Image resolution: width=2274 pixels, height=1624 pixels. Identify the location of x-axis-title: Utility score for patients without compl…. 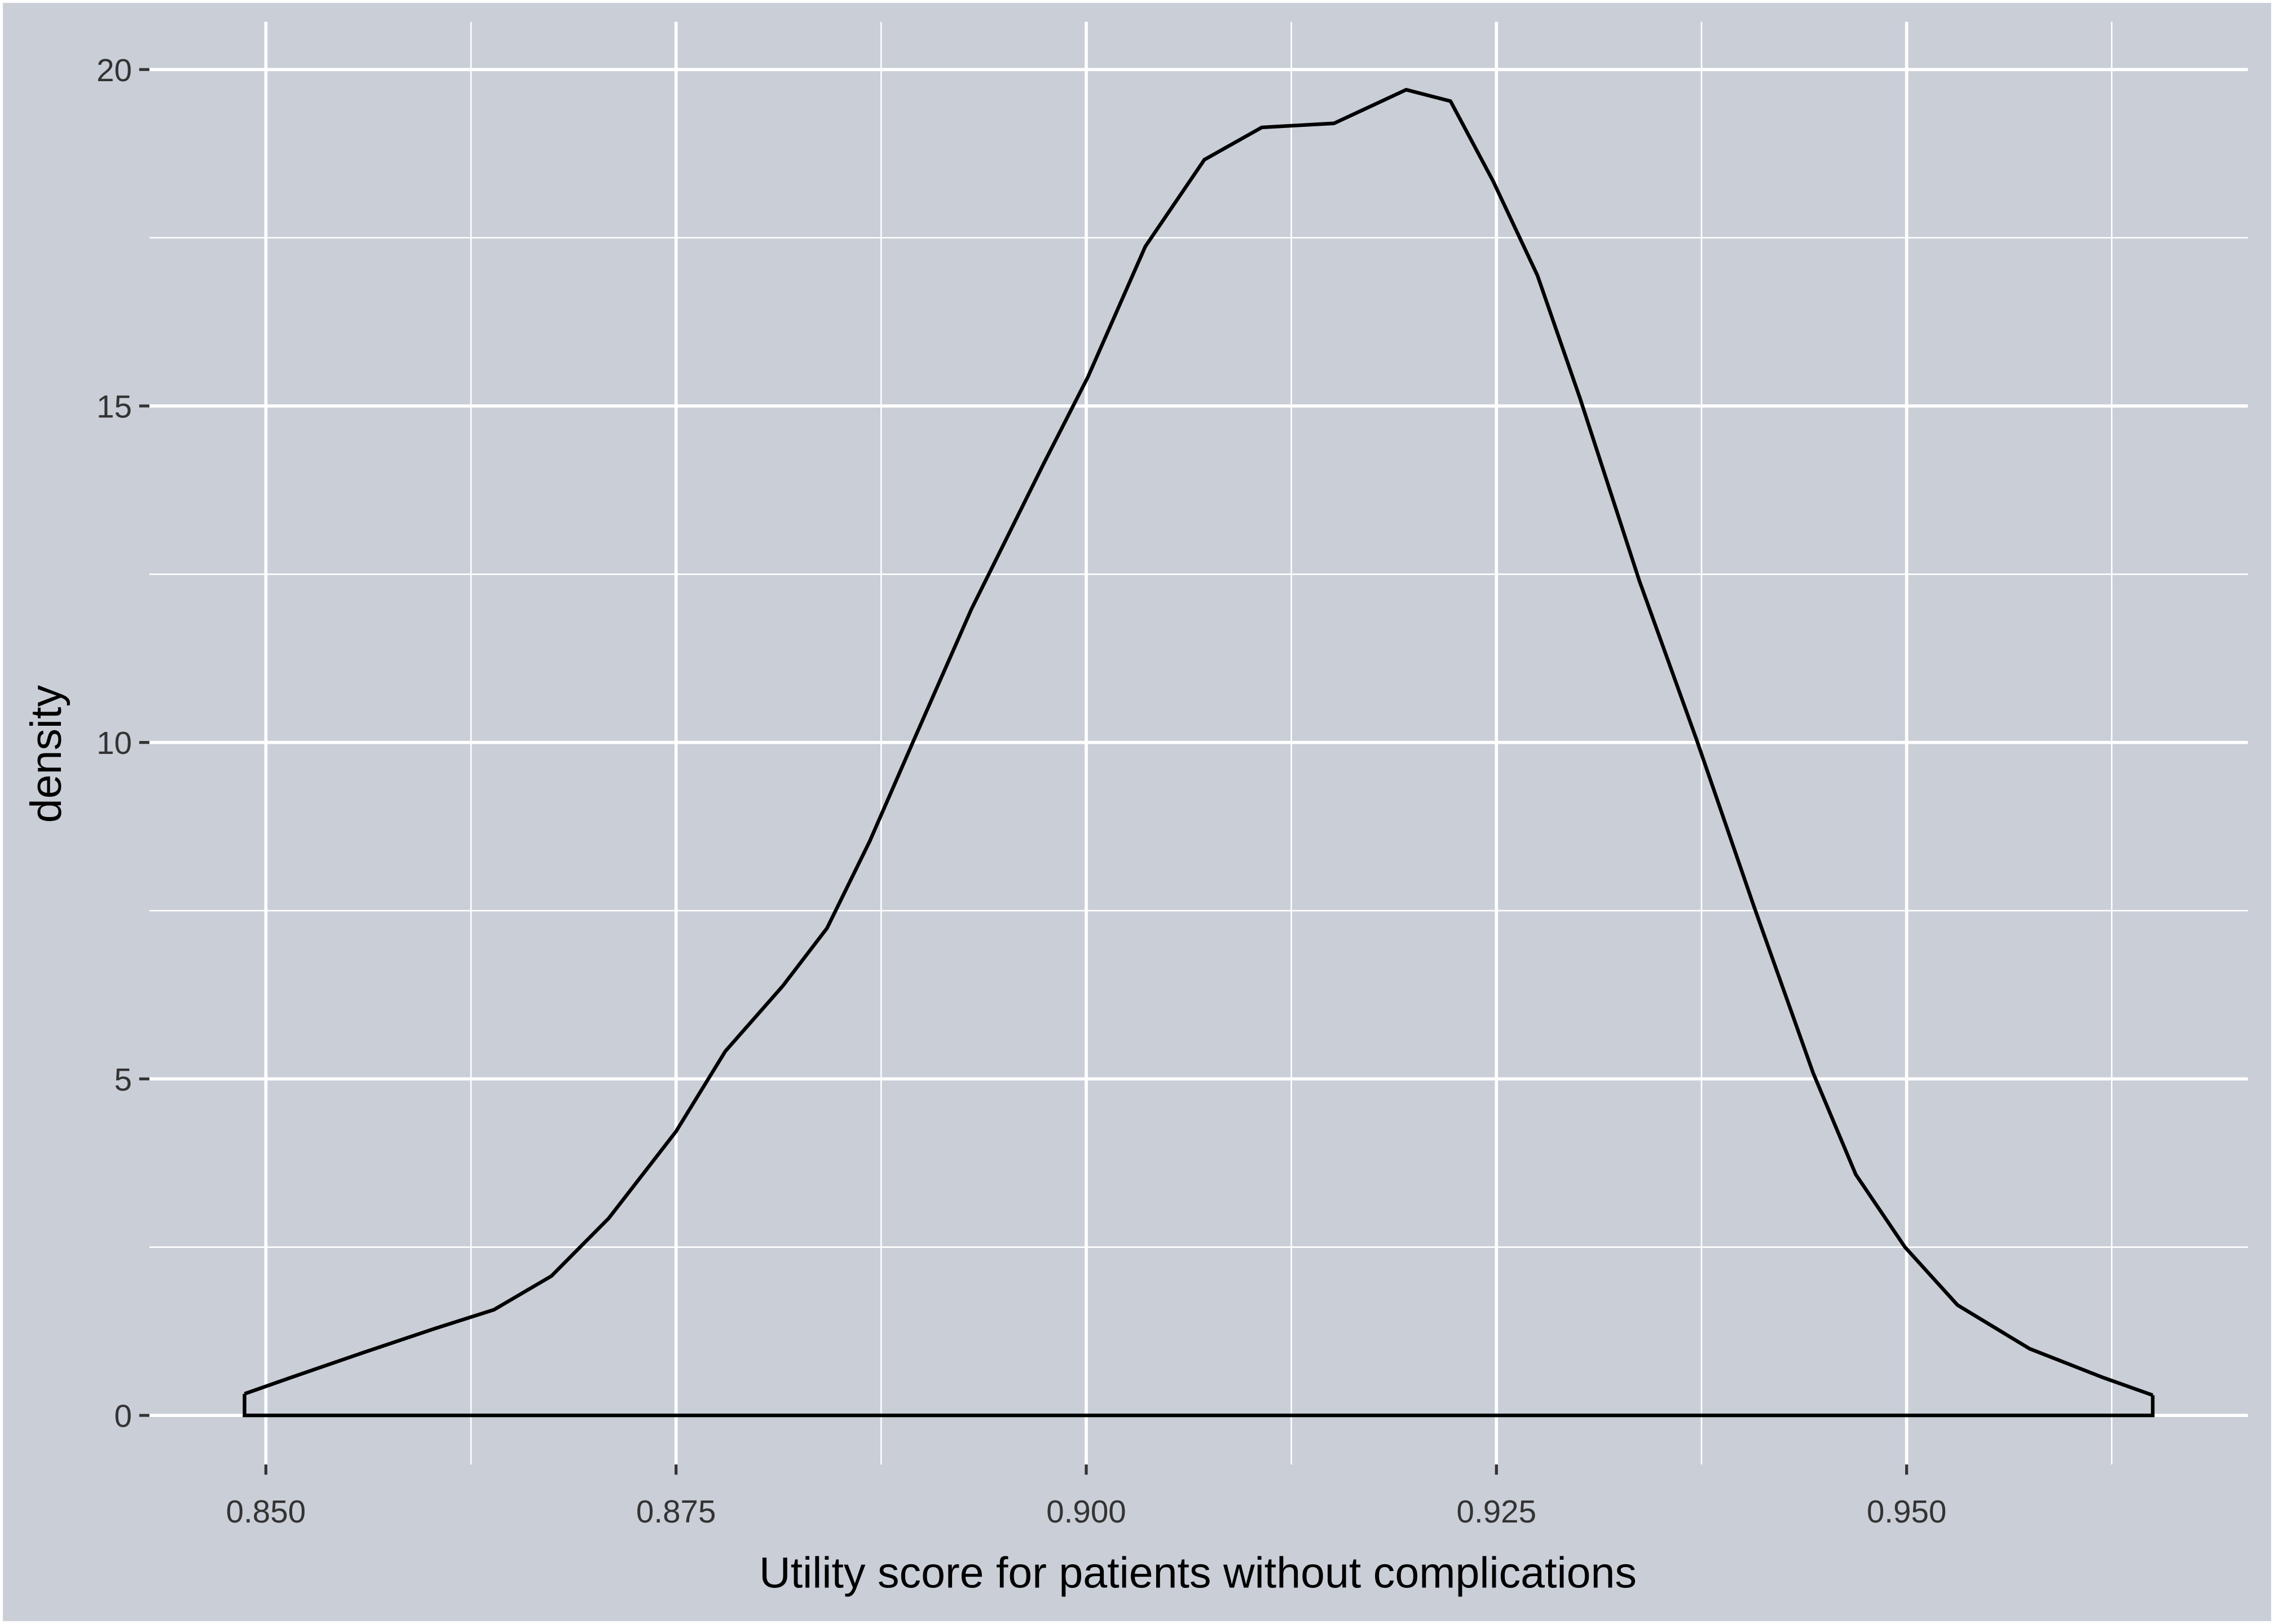
(1198, 1573).